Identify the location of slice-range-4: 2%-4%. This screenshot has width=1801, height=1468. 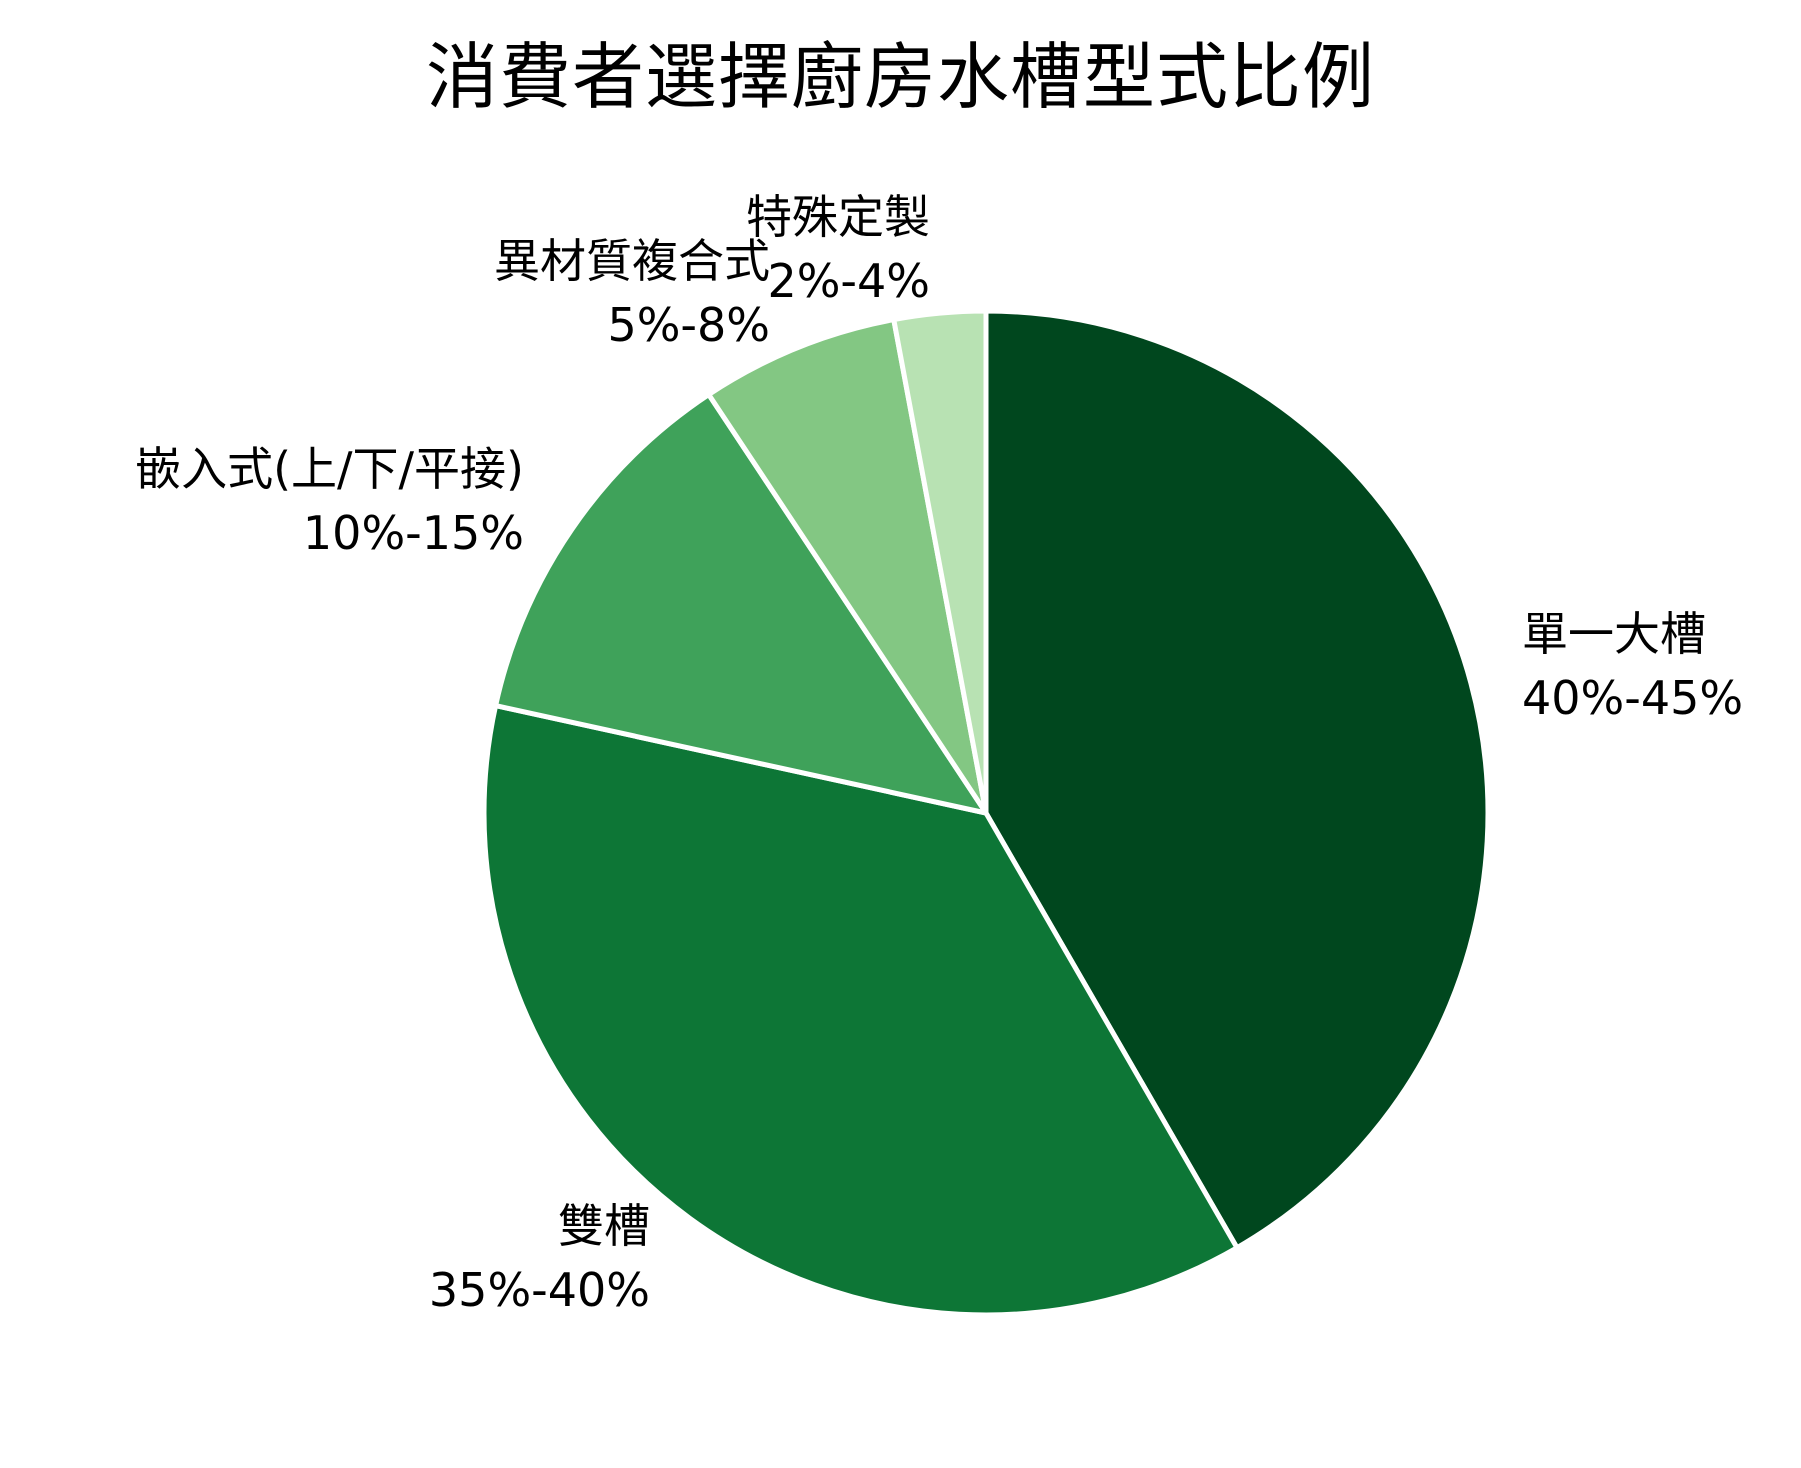
(848, 281).